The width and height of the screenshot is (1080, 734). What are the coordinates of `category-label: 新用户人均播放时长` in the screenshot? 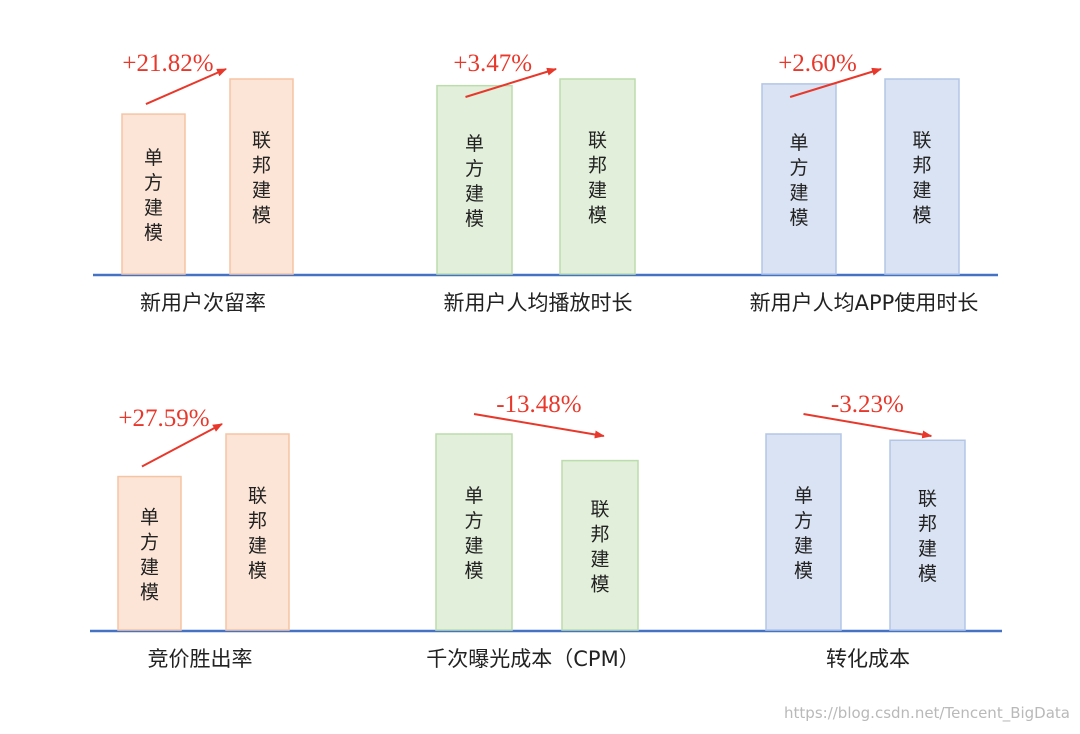 It's located at (538, 303).